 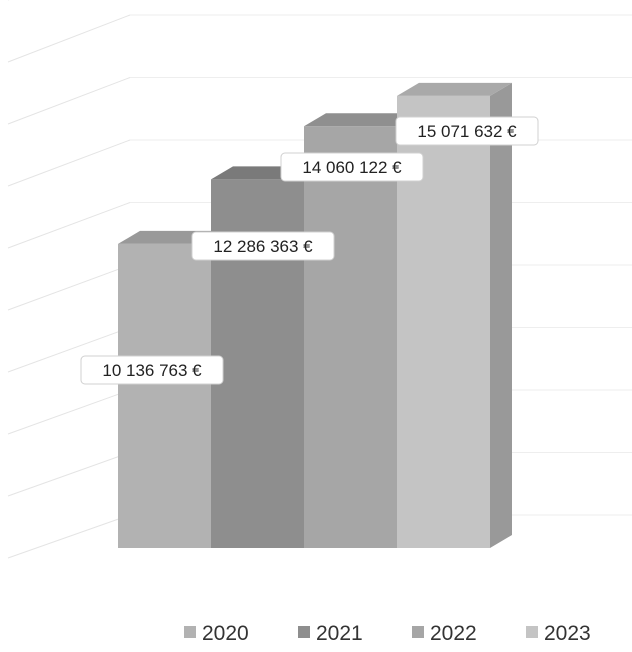 What do you see at coordinates (263, 246) in the screenshot?
I see `data-label-2021: 12 286 363 €` at bounding box center [263, 246].